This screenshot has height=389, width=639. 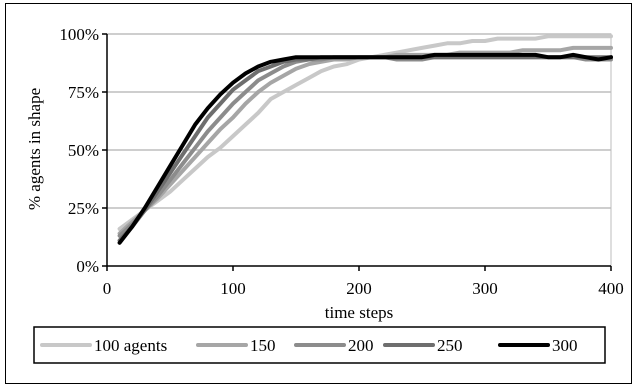 What do you see at coordinates (319, 345) in the screenshot?
I see `legend: 100 agents 150 200 250 300` at bounding box center [319, 345].